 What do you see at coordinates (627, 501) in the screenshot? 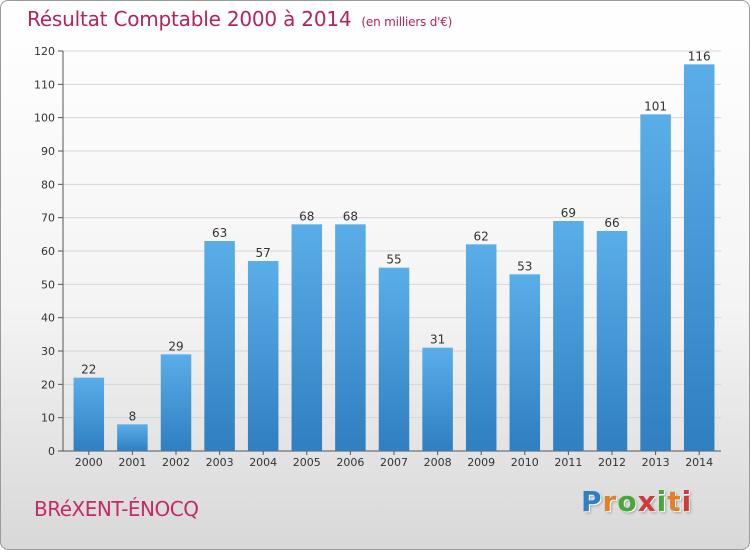
I see `logo-letter: o` at bounding box center [627, 501].